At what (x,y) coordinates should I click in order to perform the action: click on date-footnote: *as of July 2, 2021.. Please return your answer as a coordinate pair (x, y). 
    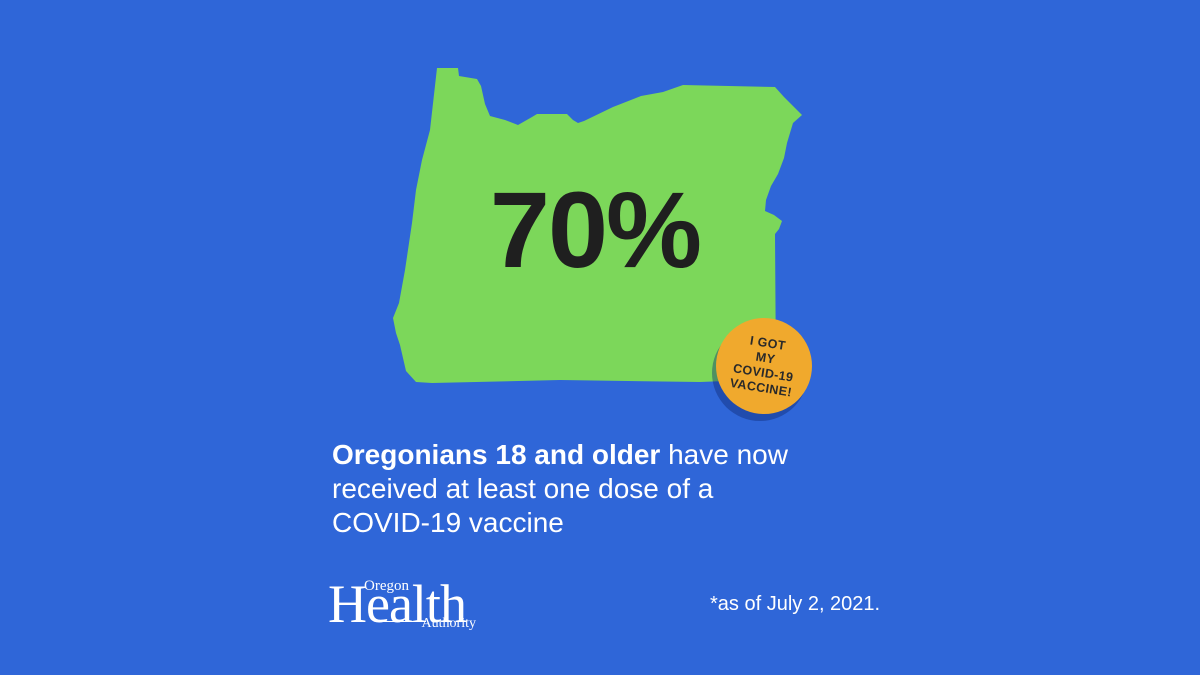
    Looking at the image, I should click on (795, 604).